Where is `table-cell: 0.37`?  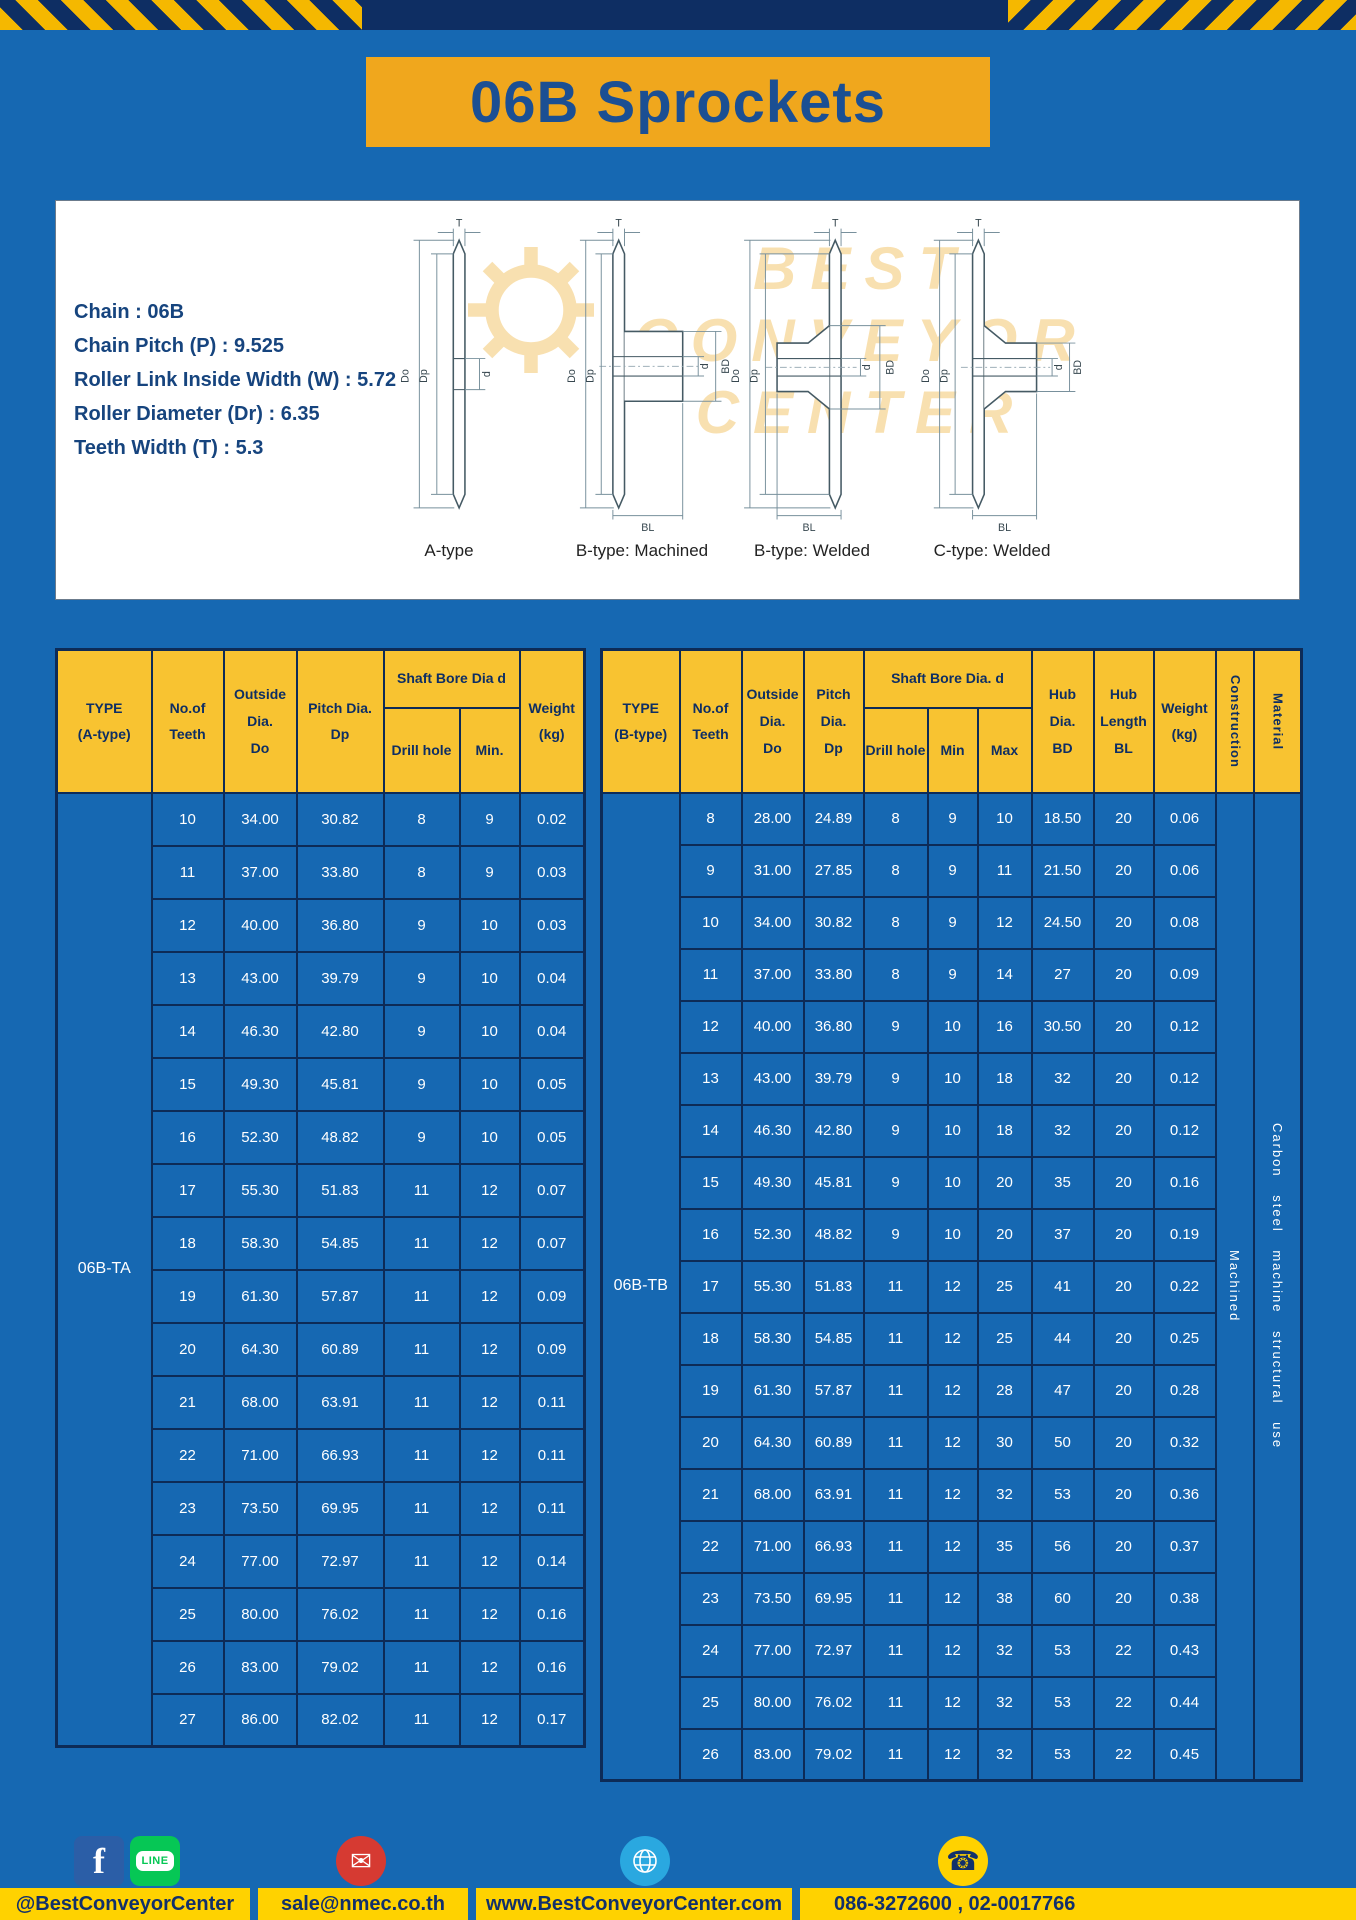 table-cell: 0.37 is located at coordinates (1184, 1546).